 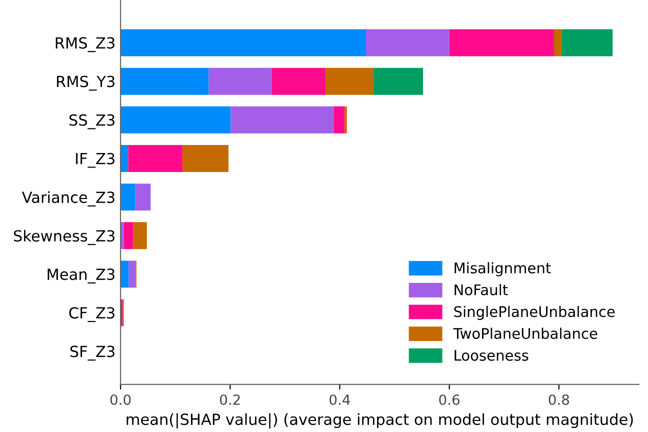 I want to click on y-tick-label: IF_Z3, so click(x=95, y=160).